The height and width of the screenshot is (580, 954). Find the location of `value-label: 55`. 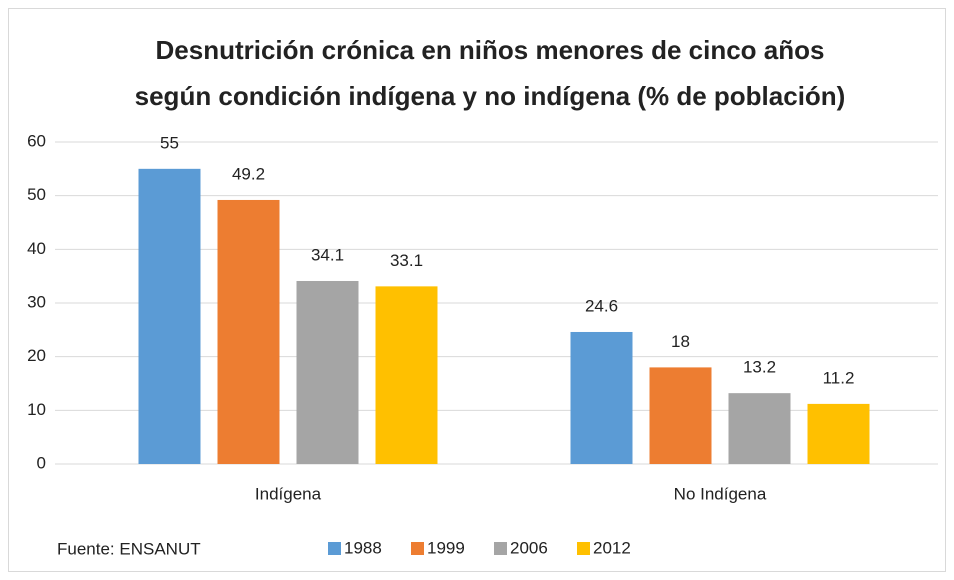

value-label: 55 is located at coordinates (169, 142).